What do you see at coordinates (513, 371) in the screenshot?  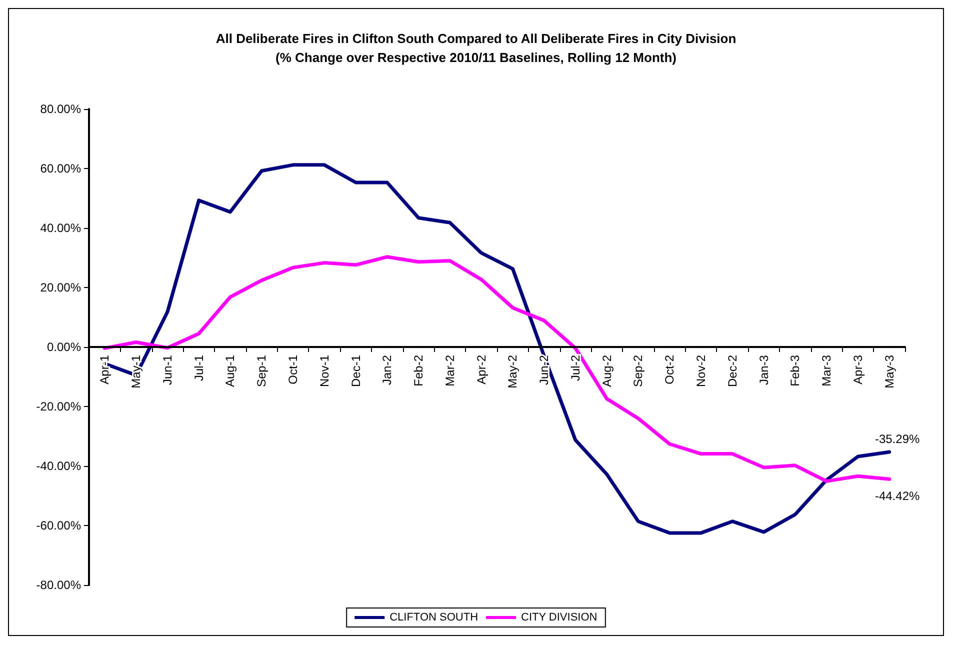 I see `x-tick-label: May-2` at bounding box center [513, 371].